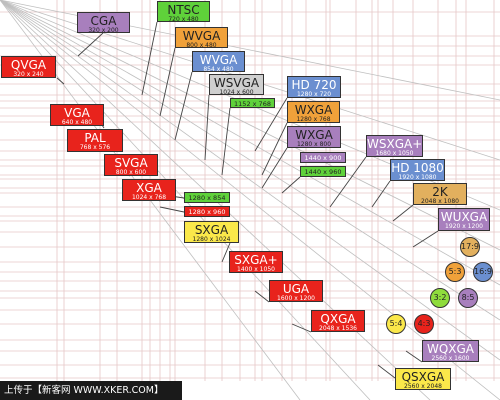 This screenshot has height=400, width=500. I want to click on resolution-box-qsxga: QSXGA 2560 x 2048, so click(423, 379).